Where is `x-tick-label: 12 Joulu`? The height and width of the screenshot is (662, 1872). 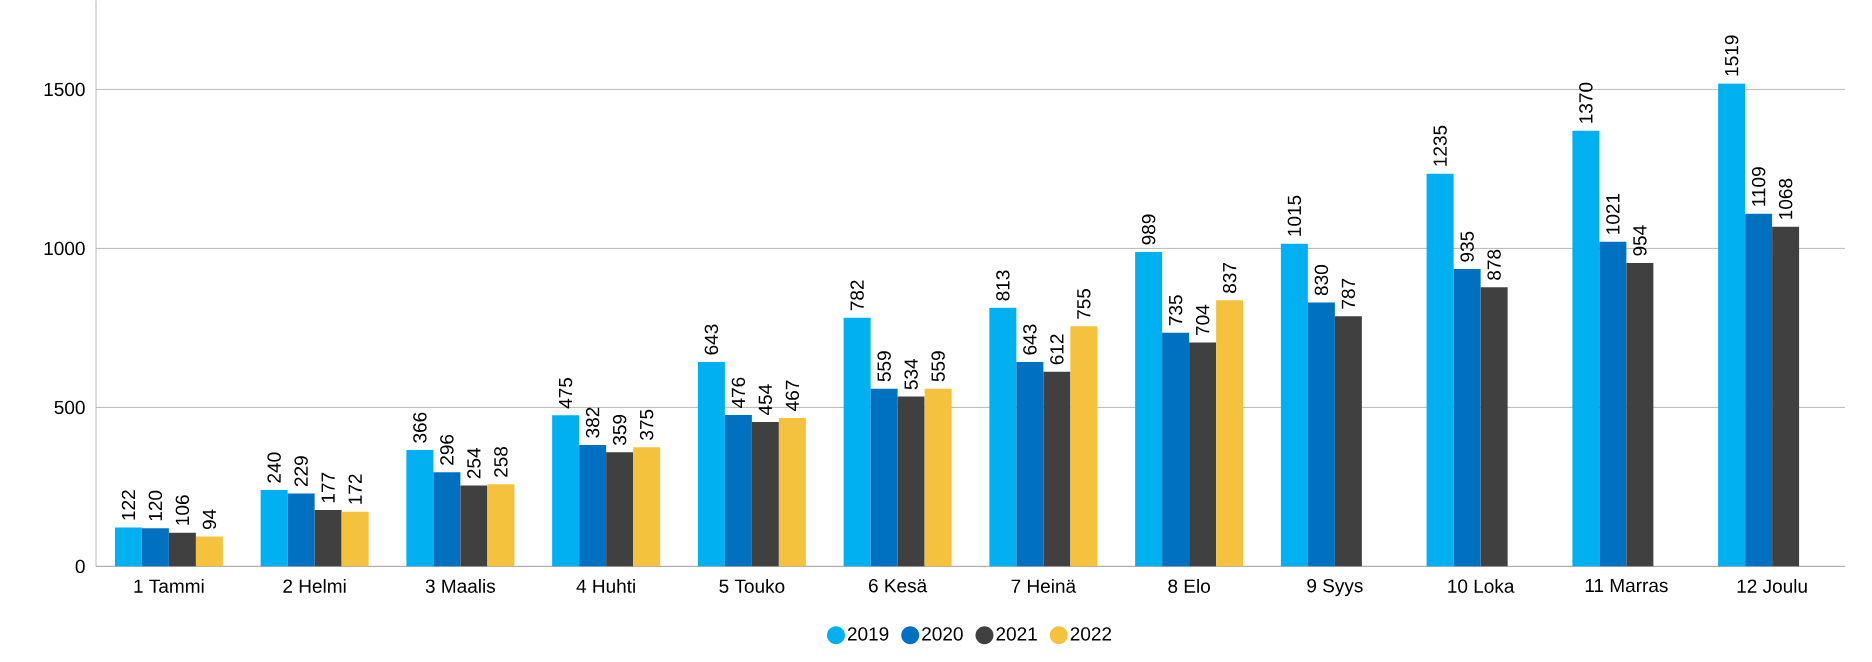
x-tick-label: 12 Joulu is located at coordinates (1772, 585).